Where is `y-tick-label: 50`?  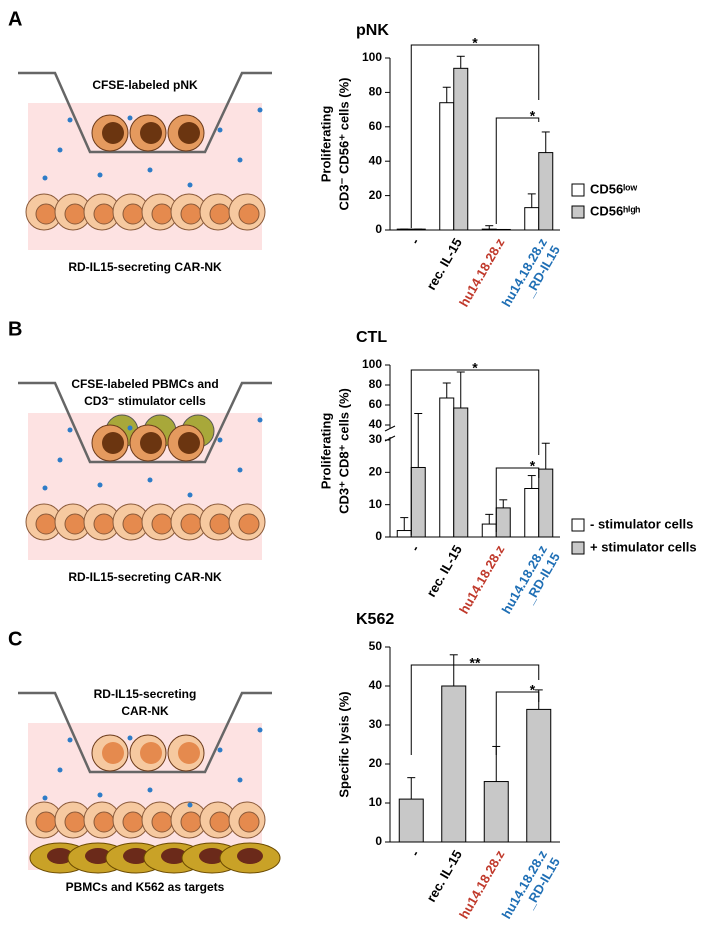 y-tick-label: 50 is located at coordinates (376, 646).